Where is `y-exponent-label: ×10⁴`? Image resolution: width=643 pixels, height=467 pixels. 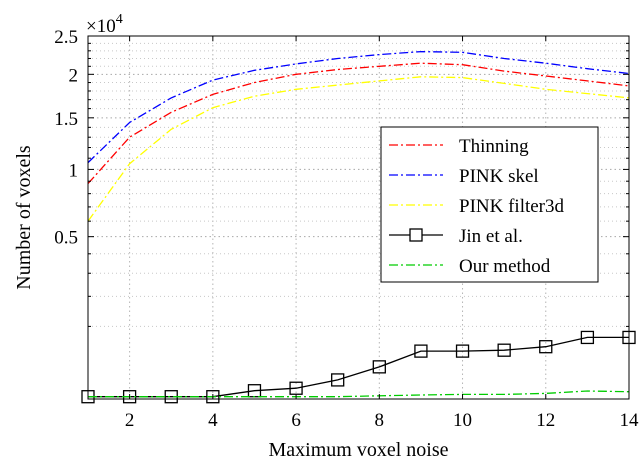 y-exponent-label: ×10⁴ is located at coordinates (104, 24).